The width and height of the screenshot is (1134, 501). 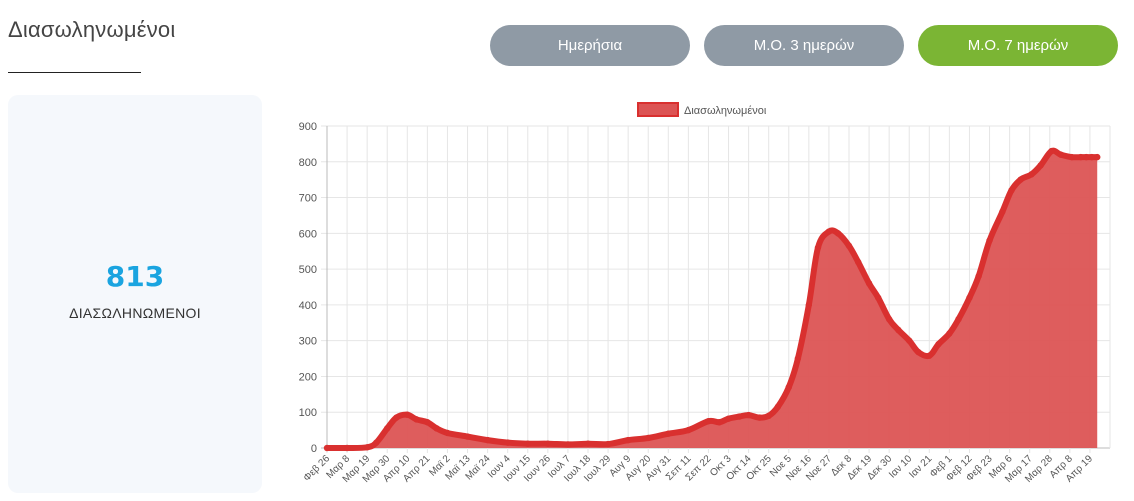 What do you see at coordinates (308, 413) in the screenshot?
I see `y-tick-label: 100` at bounding box center [308, 413].